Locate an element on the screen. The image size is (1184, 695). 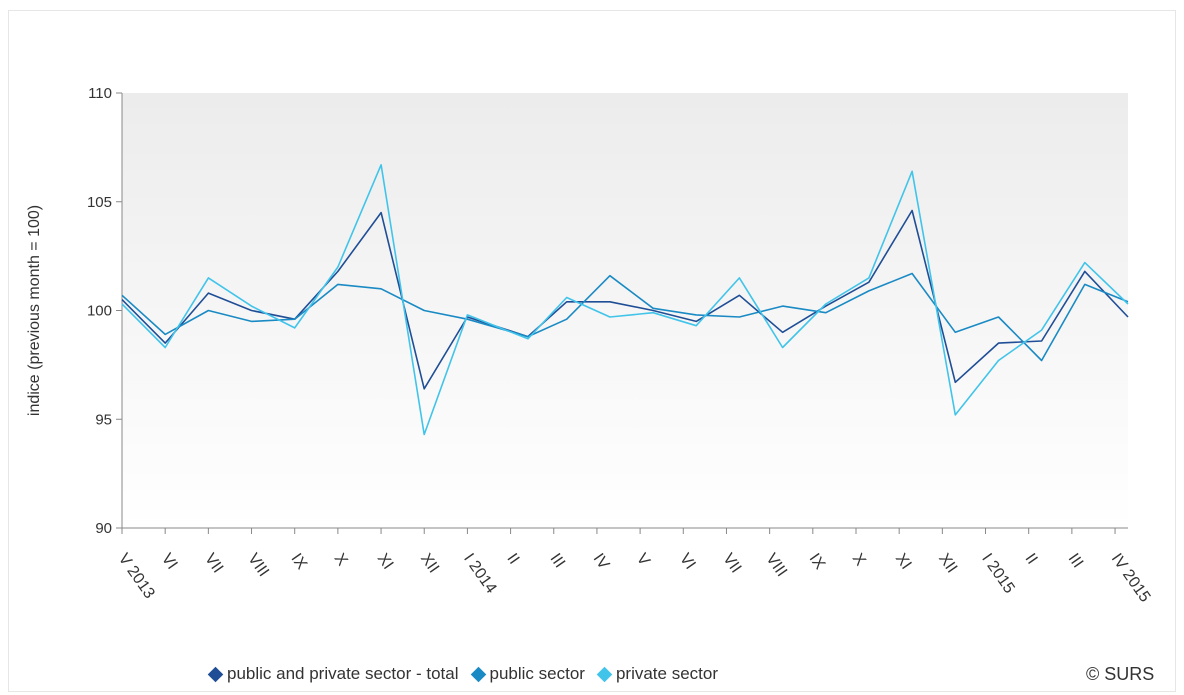
y-tick-label: 105 is located at coordinates (99, 202).